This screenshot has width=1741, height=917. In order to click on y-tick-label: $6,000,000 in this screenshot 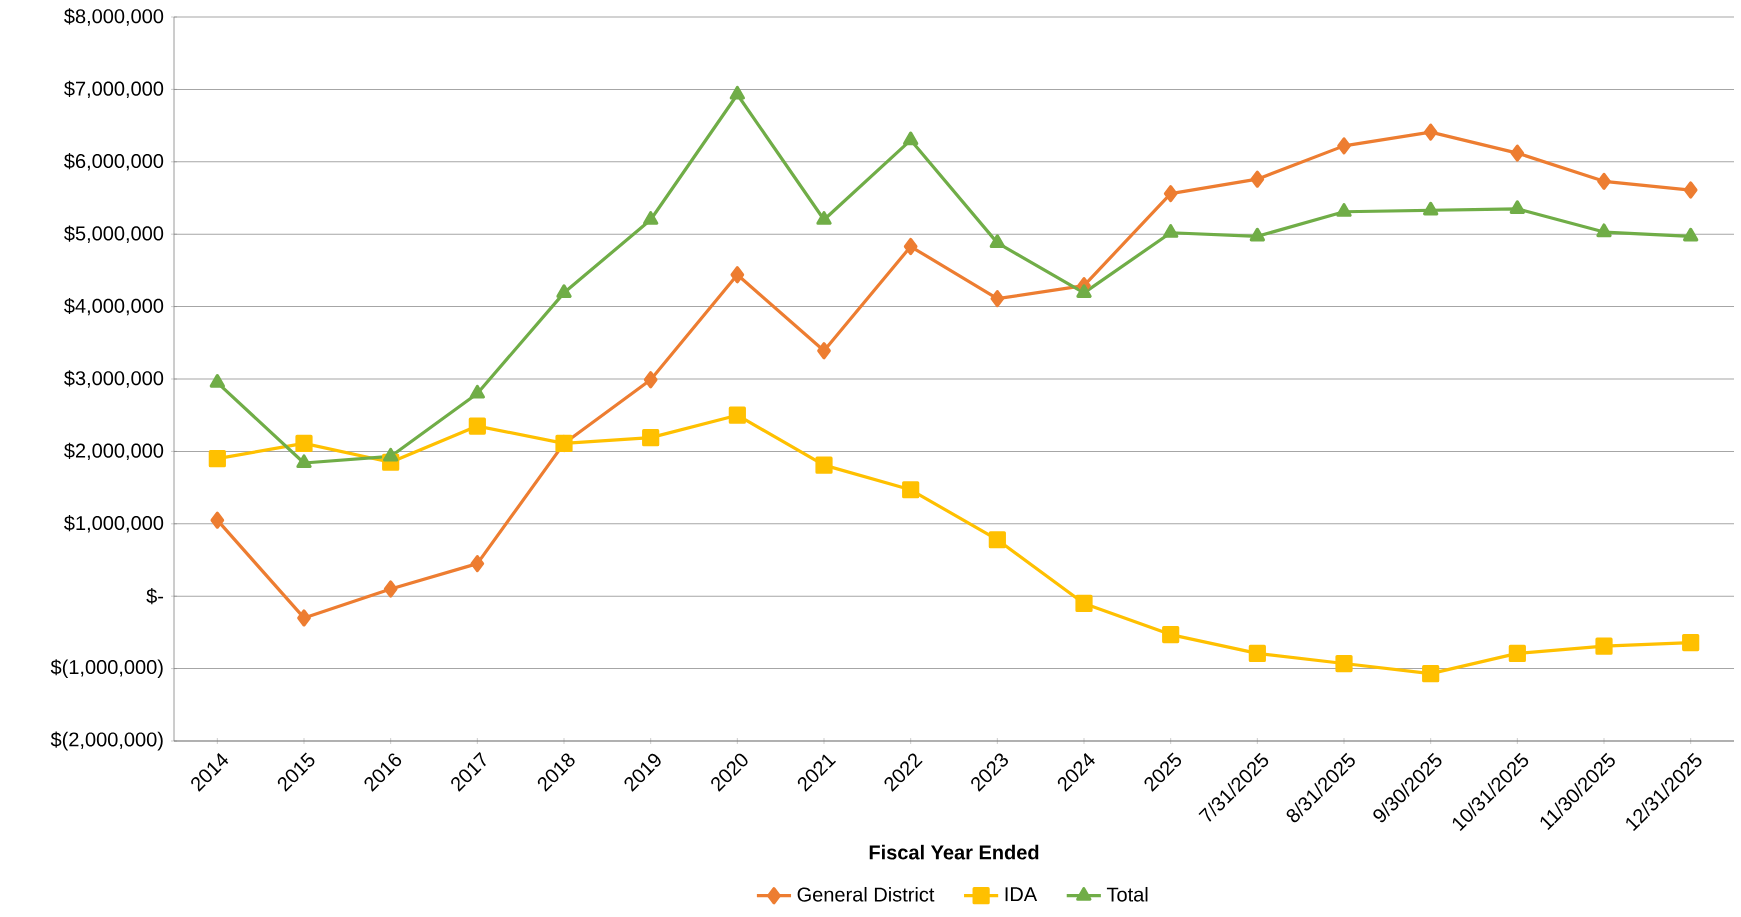, I will do `click(114, 162)`.